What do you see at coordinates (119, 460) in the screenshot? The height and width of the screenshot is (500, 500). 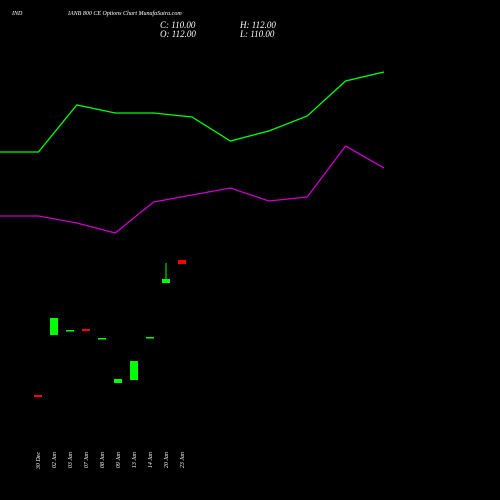 I see `x-tick-label: 09 Jan` at bounding box center [119, 460].